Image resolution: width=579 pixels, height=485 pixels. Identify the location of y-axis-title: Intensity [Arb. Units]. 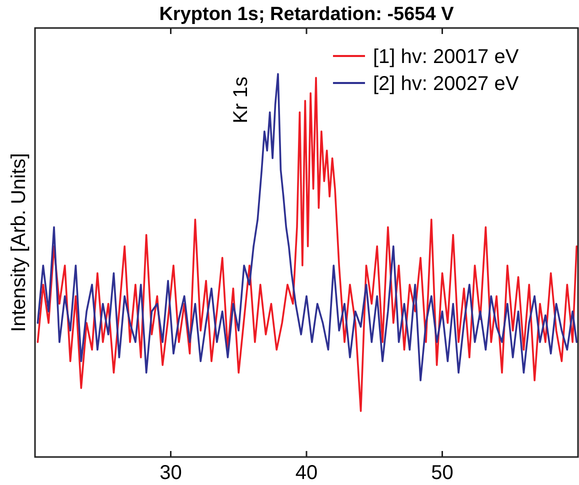
(19, 242).